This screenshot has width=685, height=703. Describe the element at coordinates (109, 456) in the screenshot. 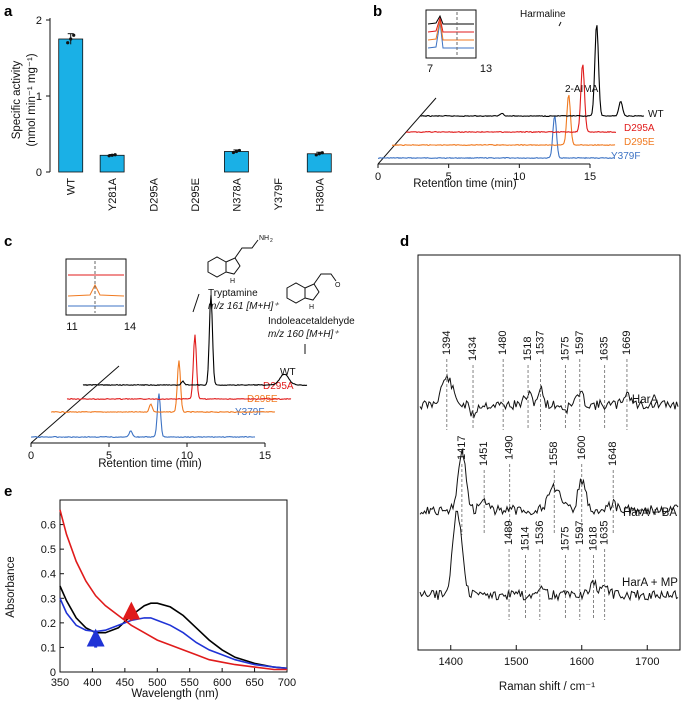

I see `c-xtick-label: 5` at that location.